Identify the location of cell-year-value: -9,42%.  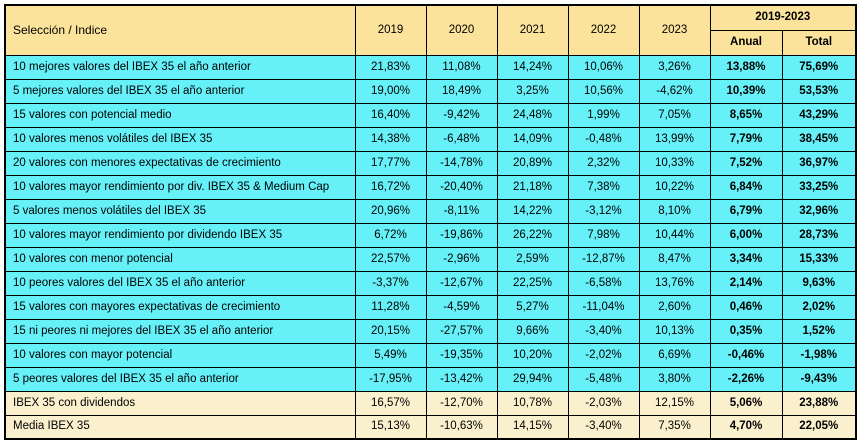
(461, 115).